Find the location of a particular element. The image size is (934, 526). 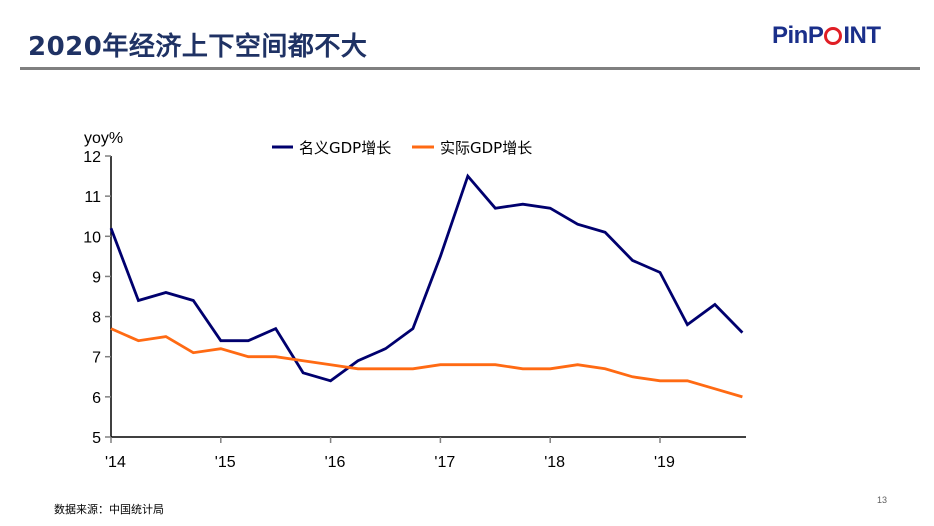

y-axis-label: yoy% is located at coordinates (103, 138).